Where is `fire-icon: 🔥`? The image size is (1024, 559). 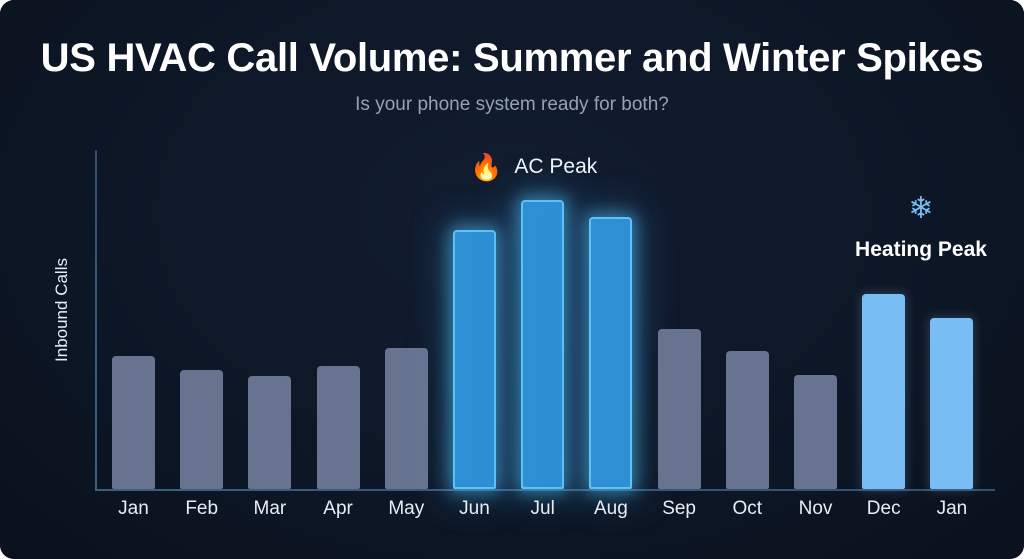
fire-icon: 🔥 is located at coordinates (486, 167).